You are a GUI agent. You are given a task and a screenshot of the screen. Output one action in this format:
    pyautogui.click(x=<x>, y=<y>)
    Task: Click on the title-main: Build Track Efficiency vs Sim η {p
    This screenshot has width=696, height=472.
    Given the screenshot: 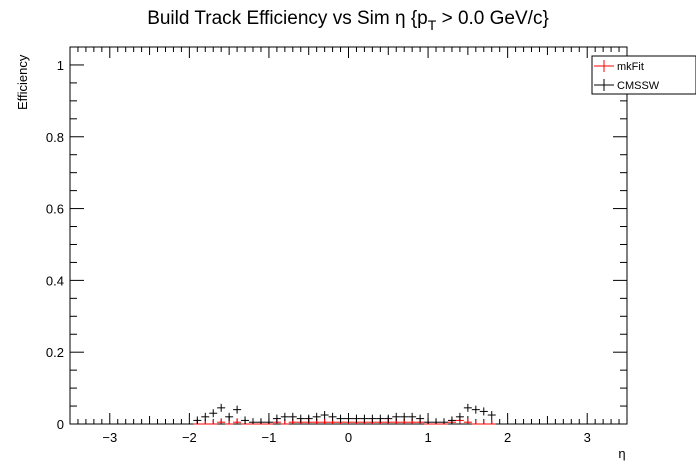 What is the action you would take?
    pyautogui.click(x=287, y=18)
    